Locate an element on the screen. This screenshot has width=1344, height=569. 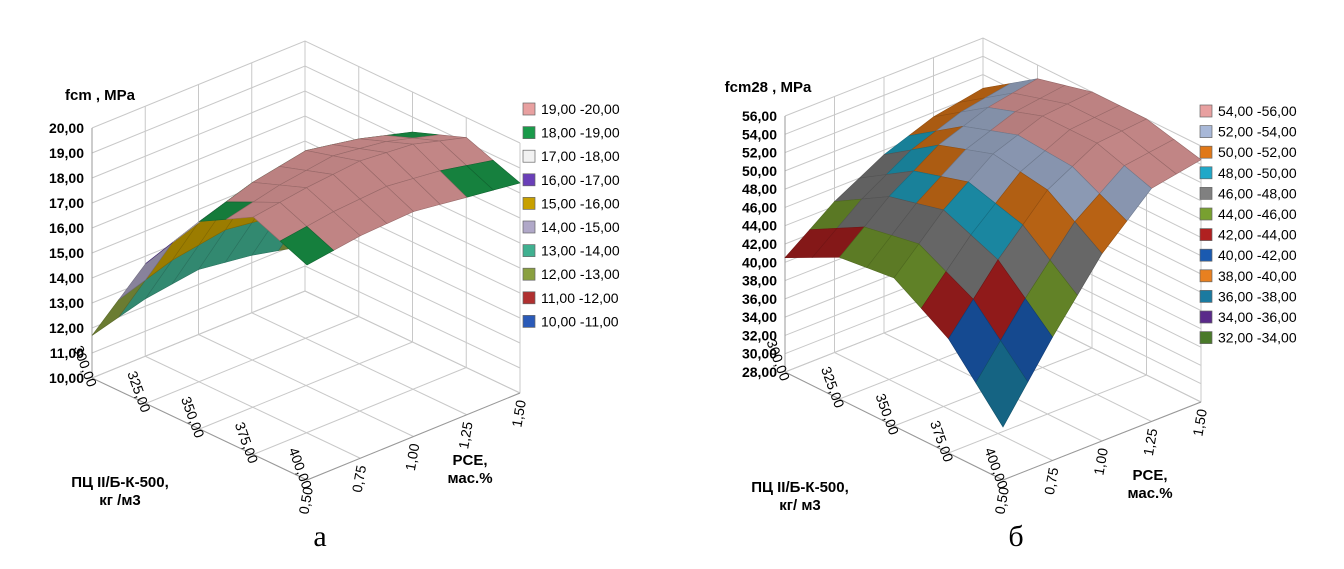
z-tick-label: 54,00 is located at coordinates (759, 134).